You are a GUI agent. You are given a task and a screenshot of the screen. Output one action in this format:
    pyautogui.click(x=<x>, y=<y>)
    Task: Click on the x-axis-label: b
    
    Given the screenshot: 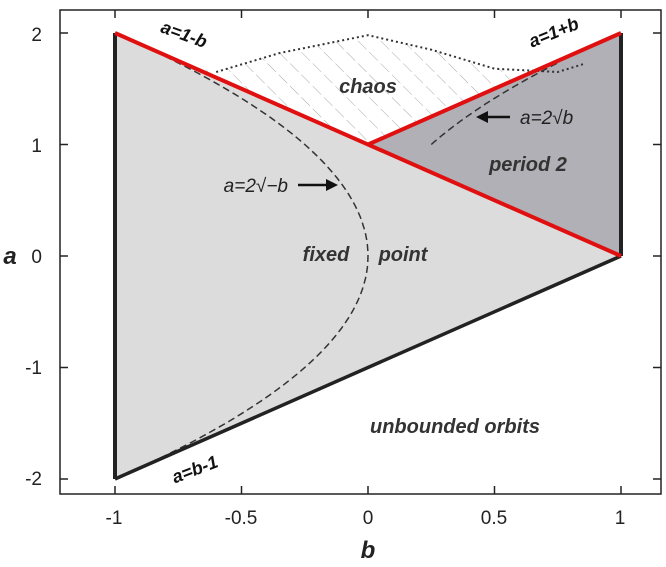 What is the action you would take?
    pyautogui.click(x=368, y=550)
    